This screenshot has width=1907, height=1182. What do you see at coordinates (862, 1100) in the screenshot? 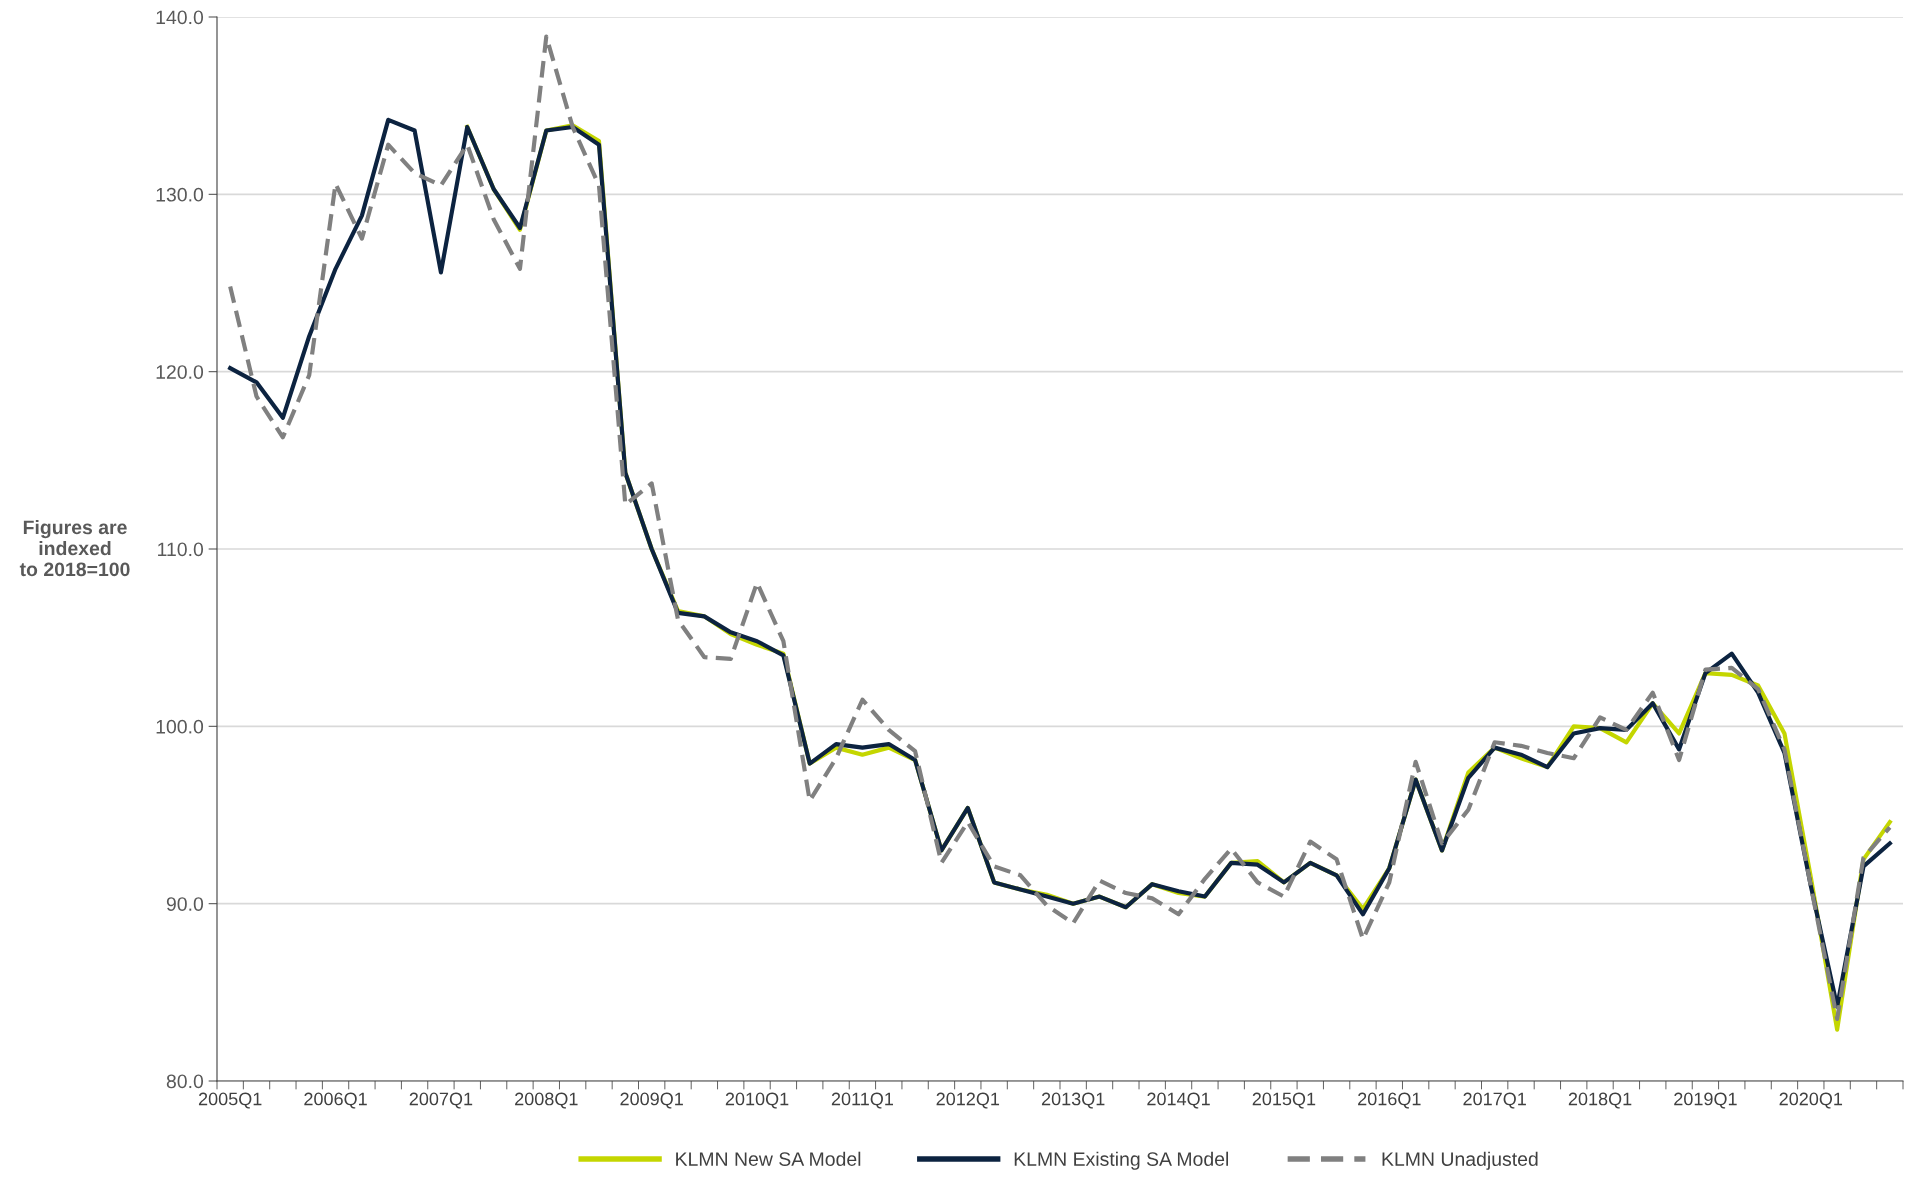
I see `x-tick-label: 2011Q1` at bounding box center [862, 1100].